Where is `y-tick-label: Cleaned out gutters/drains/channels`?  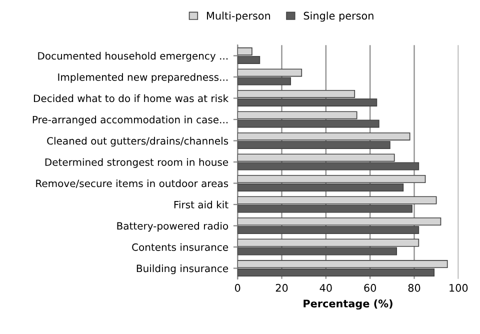
y-tick-label: Cleaned out gutters/drains/channels is located at coordinates (137, 141).